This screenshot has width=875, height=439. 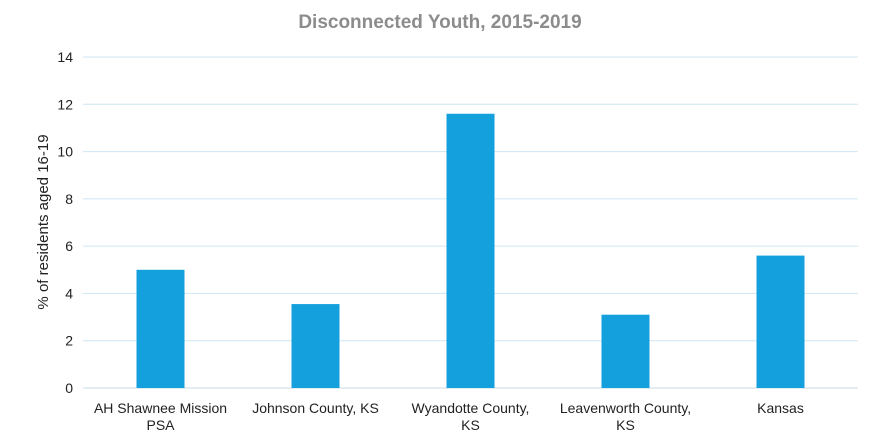 What do you see at coordinates (43, 221) in the screenshot?
I see `y-axis-label: % of residents aged 16-19` at bounding box center [43, 221].